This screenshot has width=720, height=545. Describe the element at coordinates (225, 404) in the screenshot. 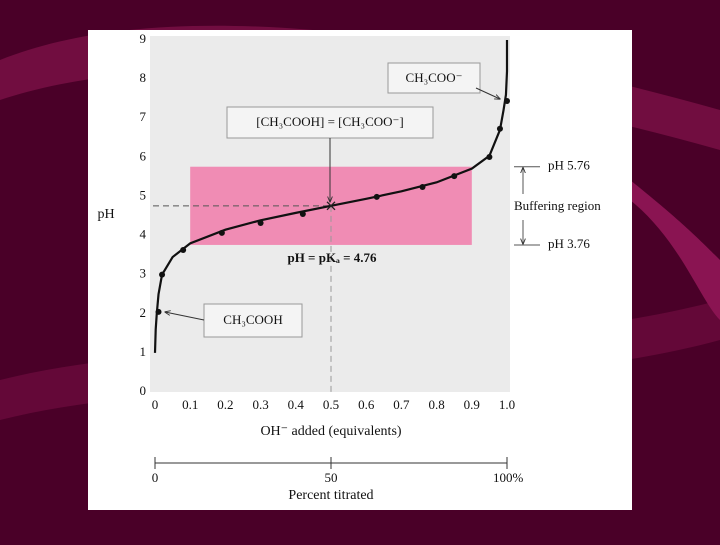

I see `x-tick-label: 0.2` at that location.